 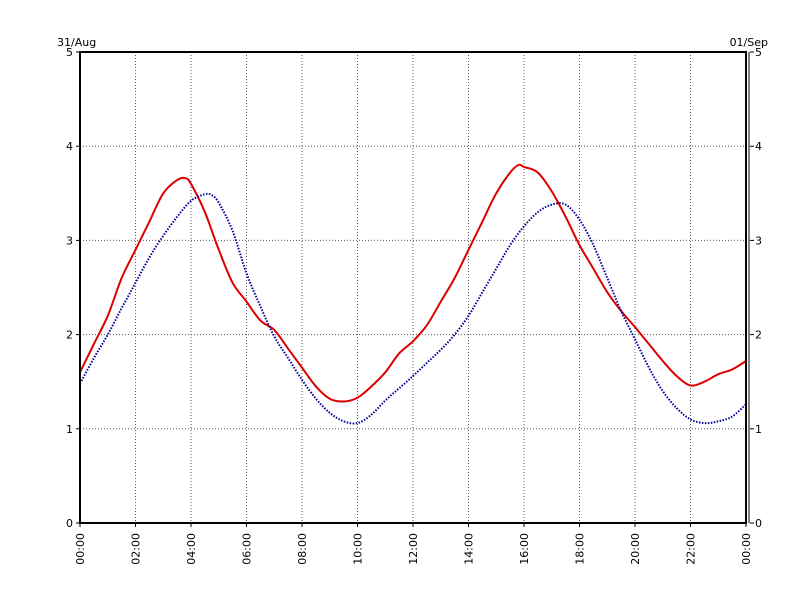 I want to click on x-tick-label: 04:00, so click(x=191, y=549).